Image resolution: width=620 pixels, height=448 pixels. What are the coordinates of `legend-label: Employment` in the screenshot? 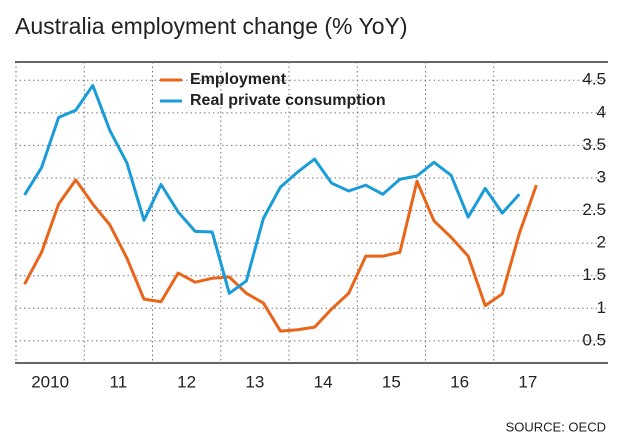 It's located at (238, 79).